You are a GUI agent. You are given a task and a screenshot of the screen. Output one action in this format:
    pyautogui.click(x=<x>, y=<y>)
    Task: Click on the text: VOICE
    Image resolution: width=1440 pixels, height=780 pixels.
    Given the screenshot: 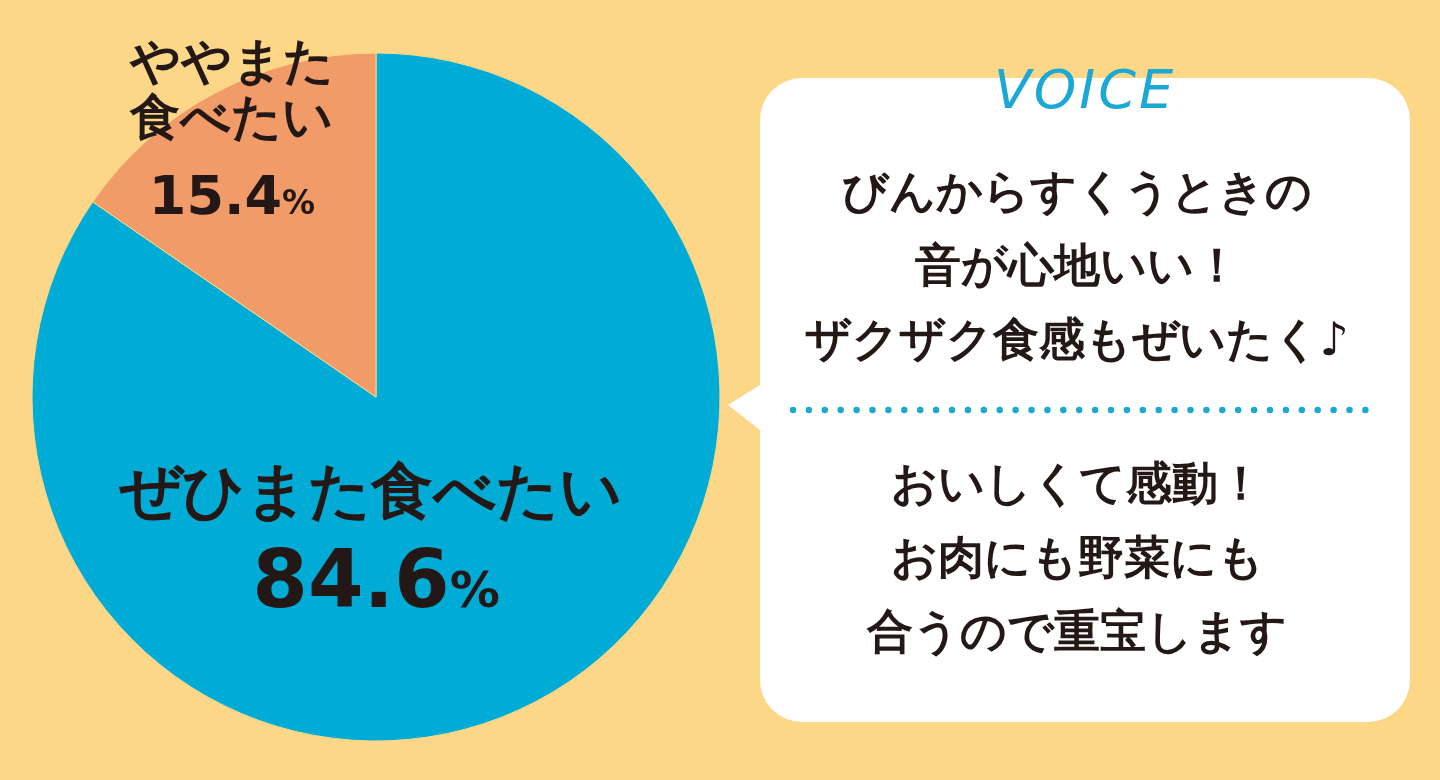 What is the action you would take?
    pyautogui.click(x=1085, y=89)
    